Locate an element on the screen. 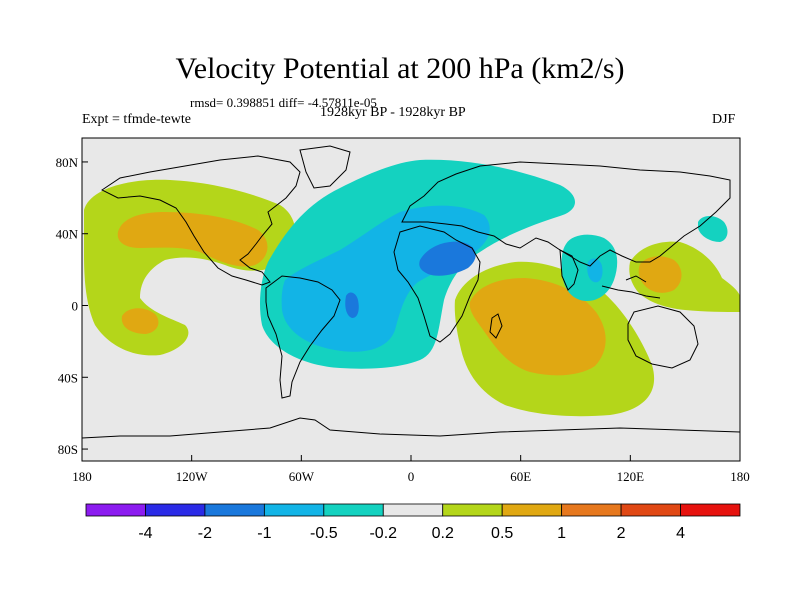 This screenshot has height=600, width=800. coast-south-america is located at coordinates (303, 337).